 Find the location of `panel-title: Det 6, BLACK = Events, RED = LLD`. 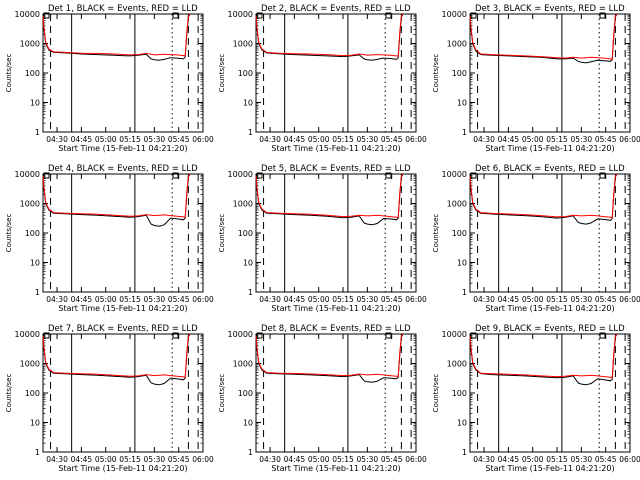

panel-title: Det 6, BLACK = Events, RED = LLD is located at coordinates (550, 169).